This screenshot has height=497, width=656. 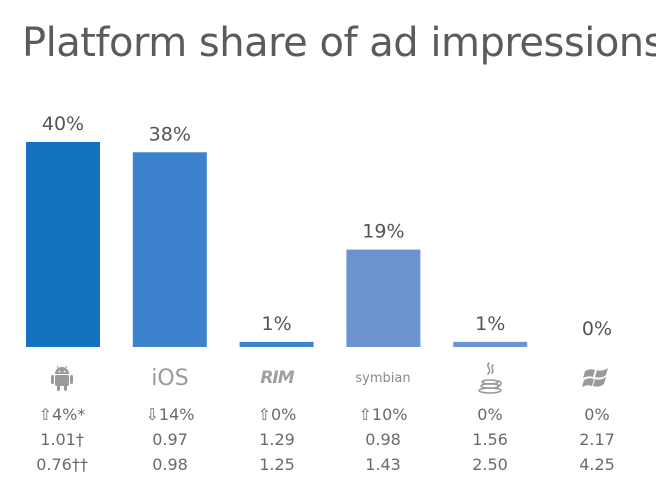 I want to click on windows-icon, so click(x=595, y=377).